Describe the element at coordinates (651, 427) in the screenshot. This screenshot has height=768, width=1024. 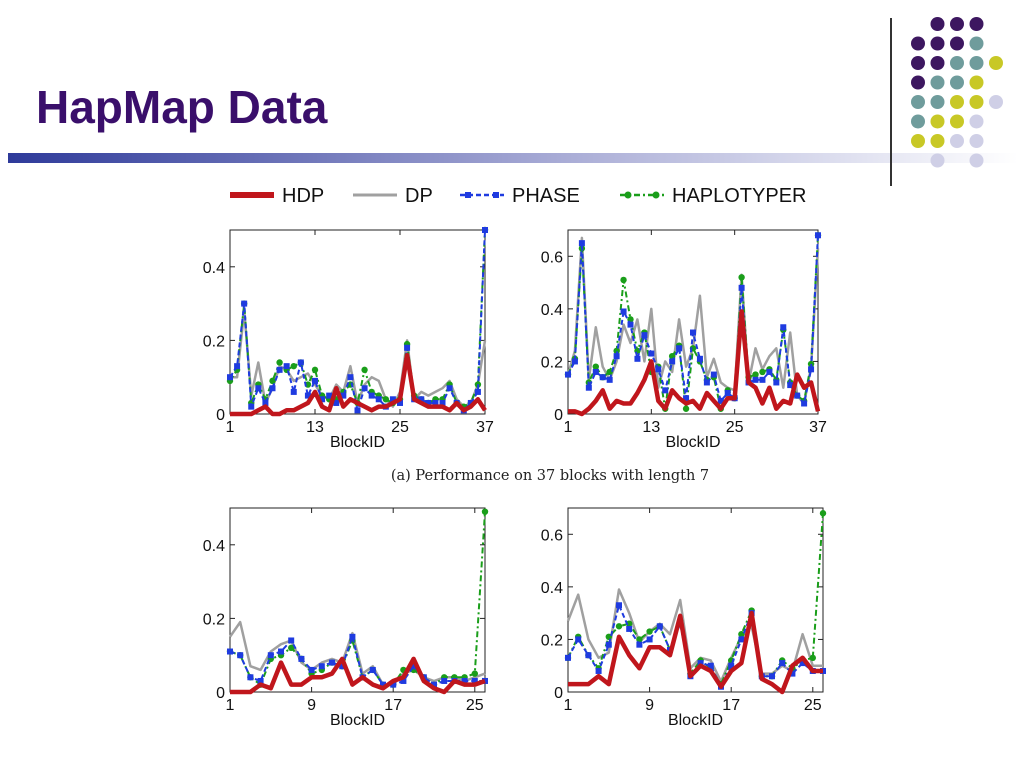
I see `x-tick-label: 13` at that location.